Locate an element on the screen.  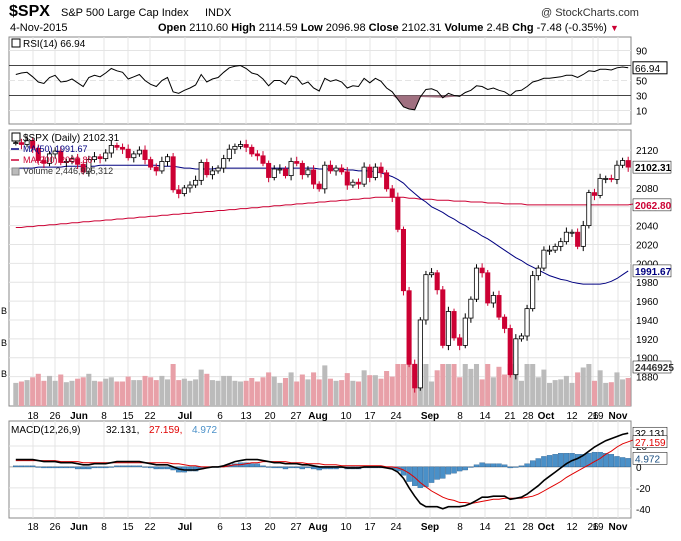
low-value: 2096.98 is located at coordinates (345, 28).